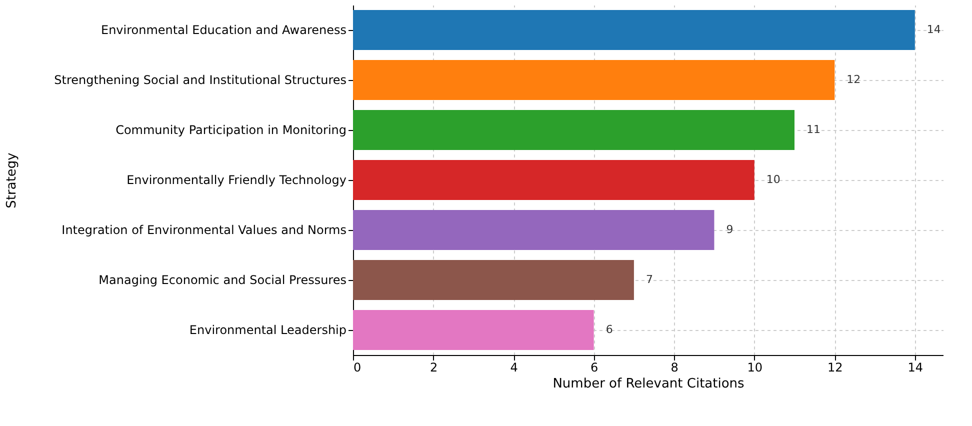 The image size is (972, 426). Describe the element at coordinates (200, 80) in the screenshot. I see `y-tick-label: Strengthening Social and Institutional Structures` at that location.